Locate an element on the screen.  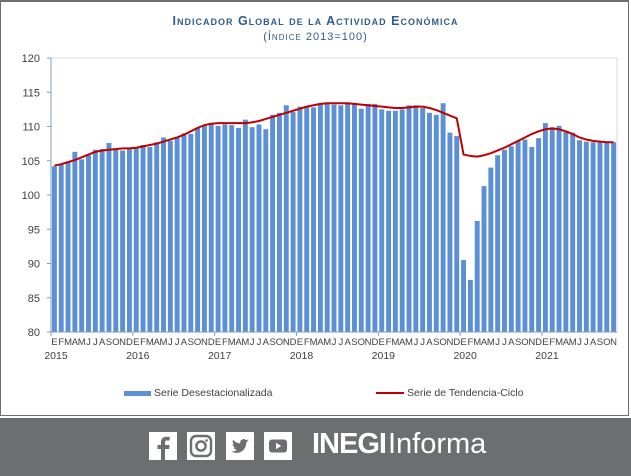
footer-bar: INEGI Informa is located at coordinates (315, 447).